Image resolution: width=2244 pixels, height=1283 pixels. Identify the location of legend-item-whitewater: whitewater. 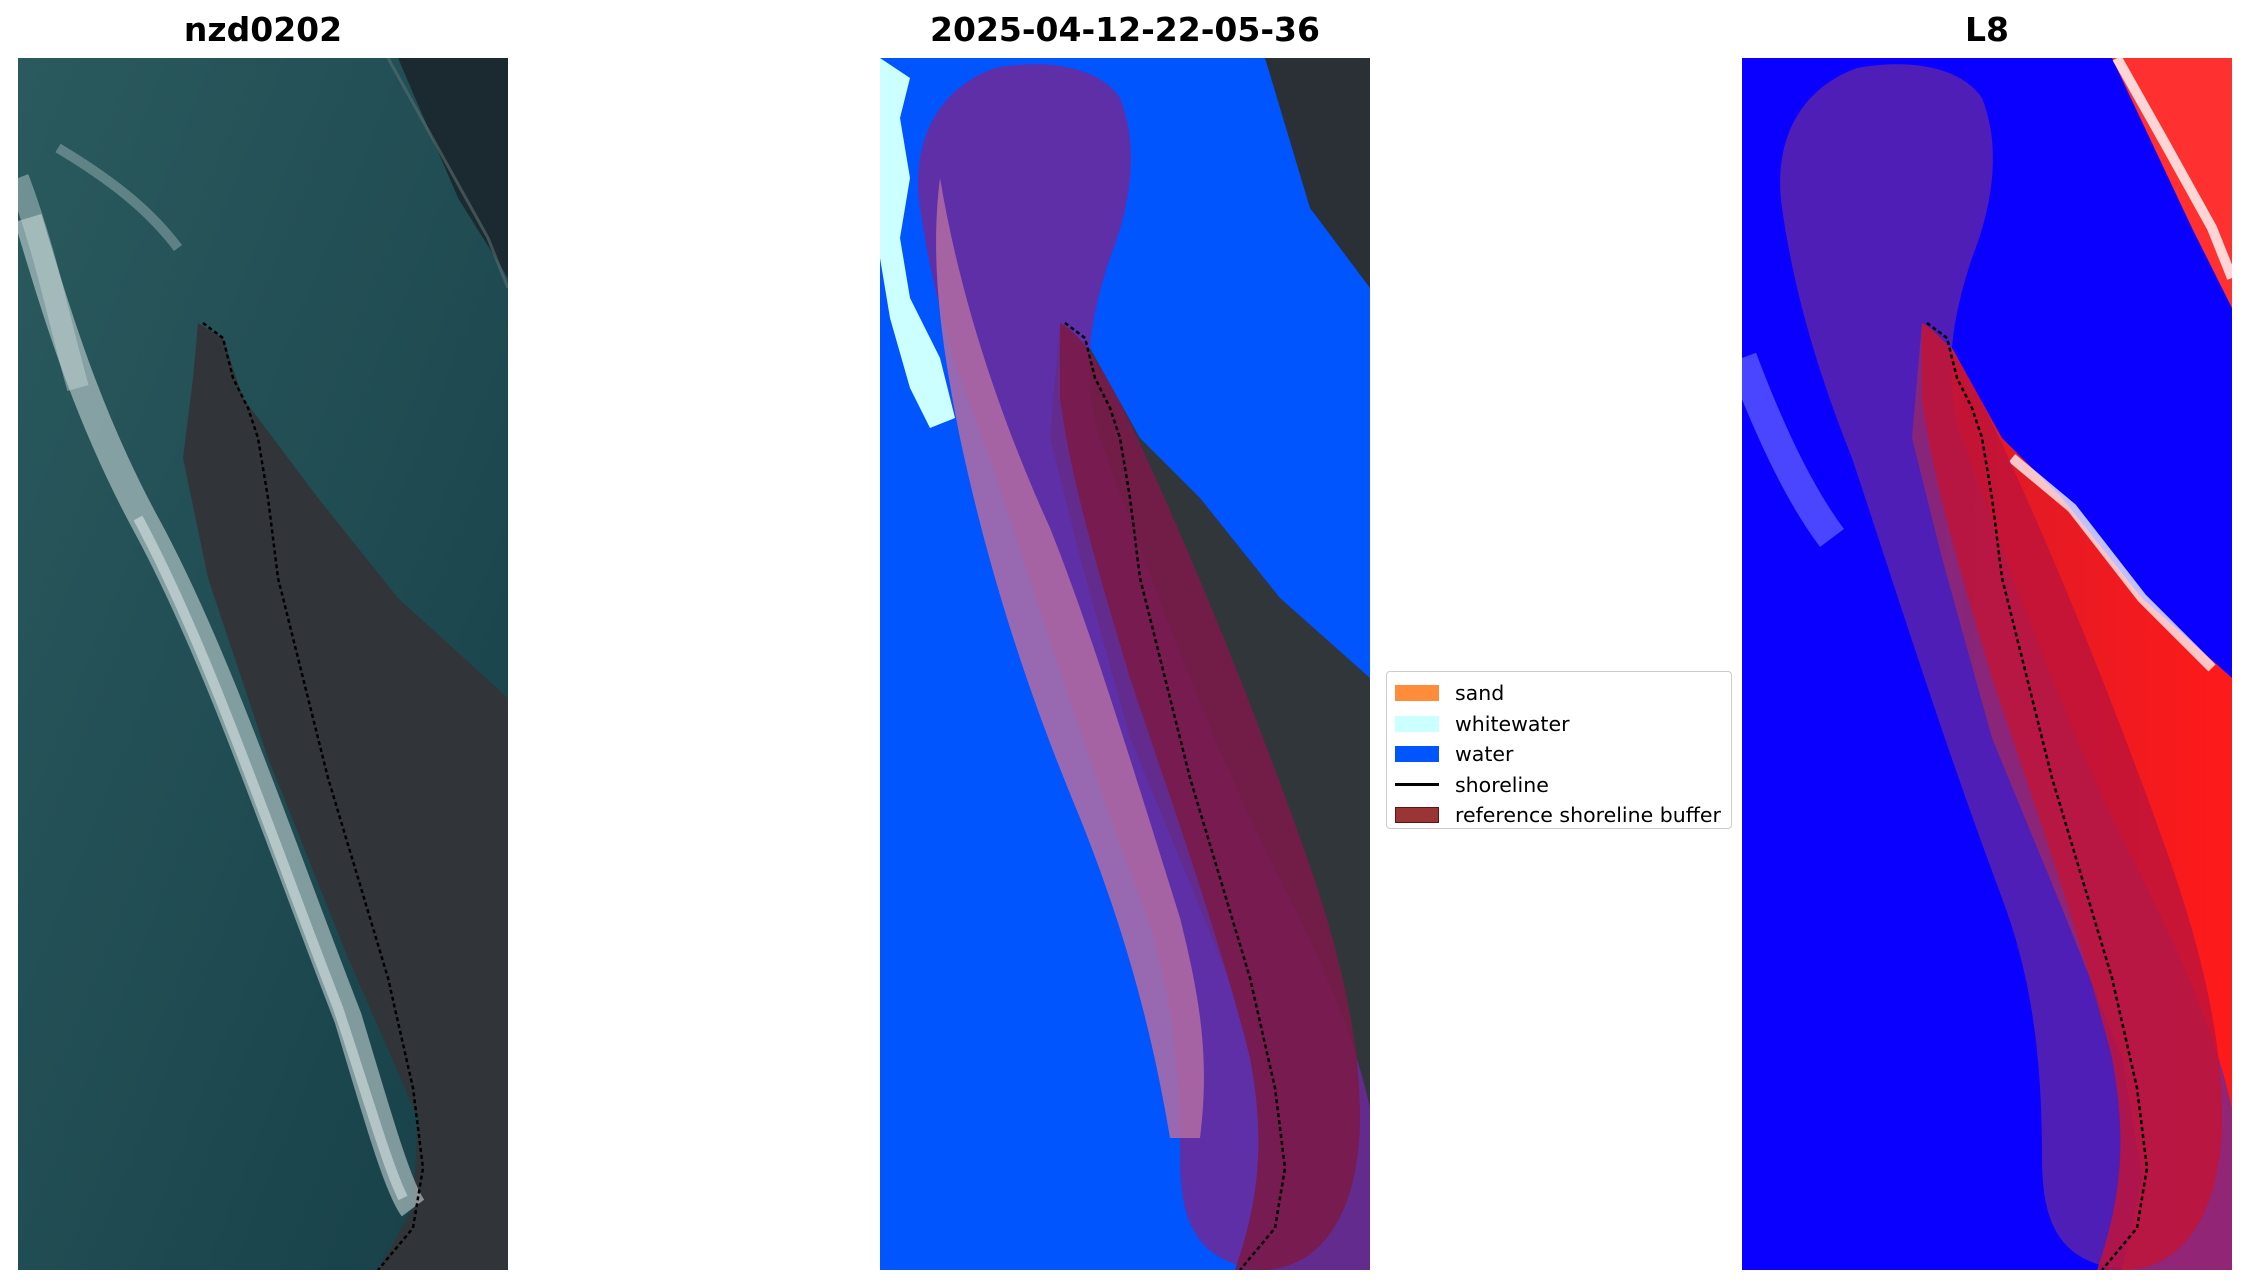
(1559, 724).